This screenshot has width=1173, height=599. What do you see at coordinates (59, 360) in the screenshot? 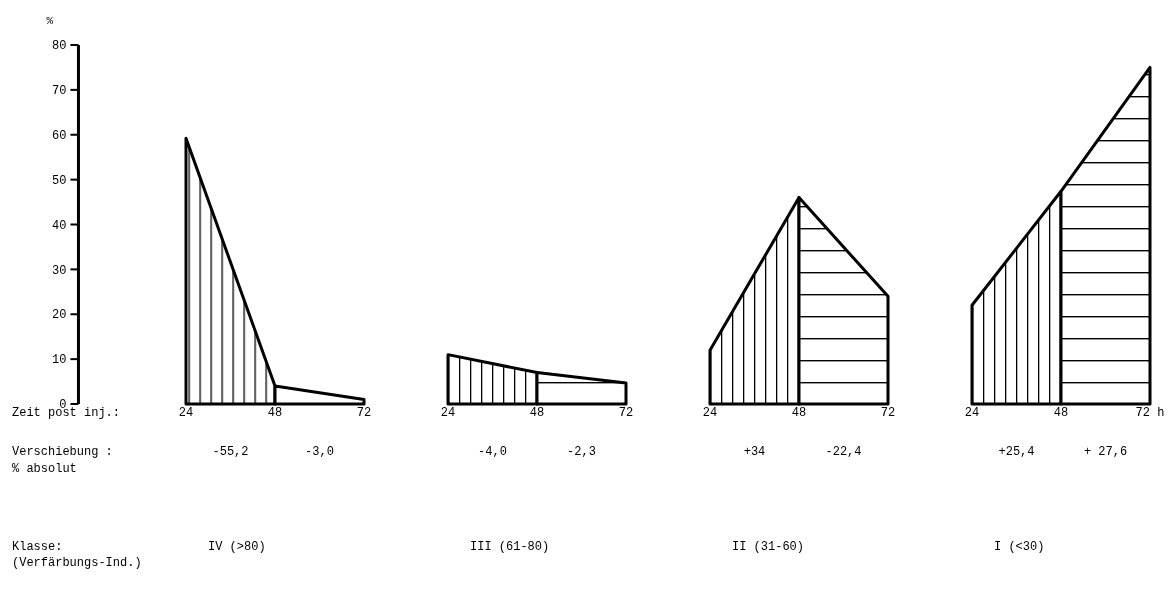
I see `y-tick-label: 10` at bounding box center [59, 360].